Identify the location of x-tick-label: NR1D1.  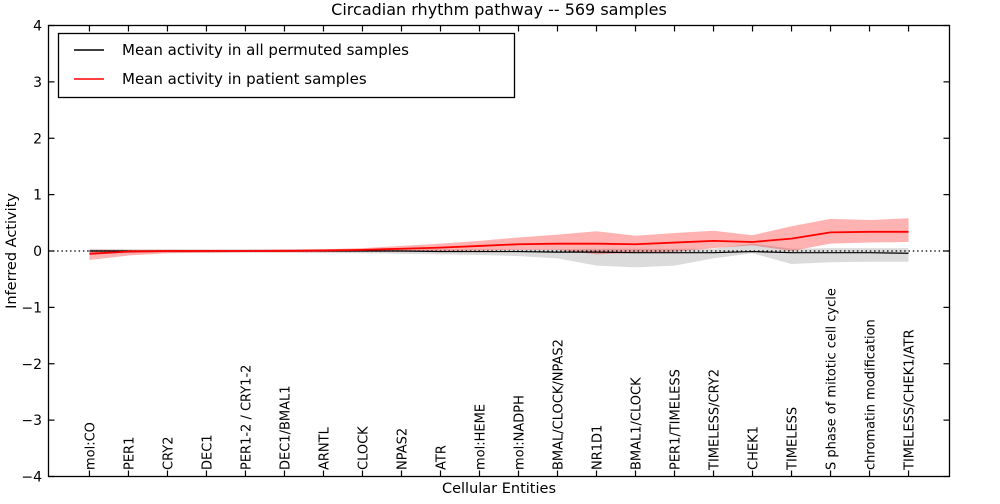
(598, 447).